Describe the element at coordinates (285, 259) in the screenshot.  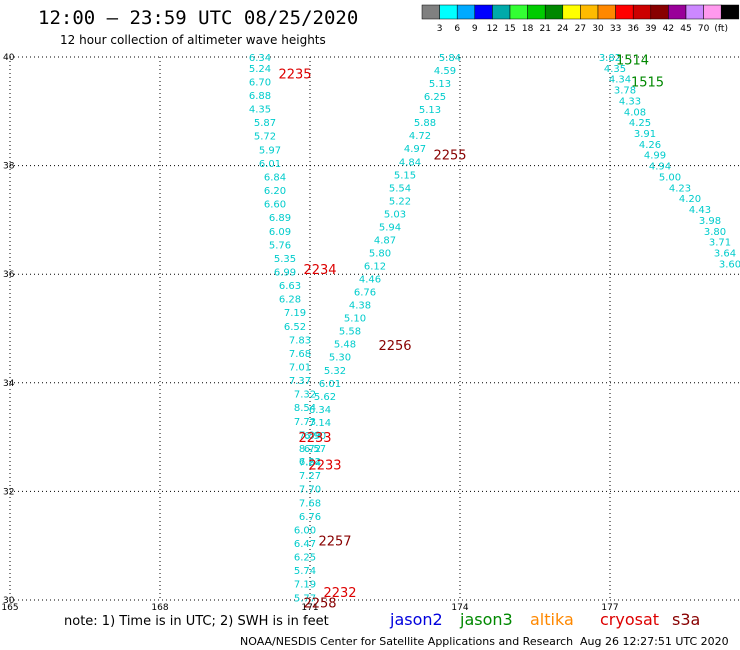
I see `data-point: 5.35` at that location.